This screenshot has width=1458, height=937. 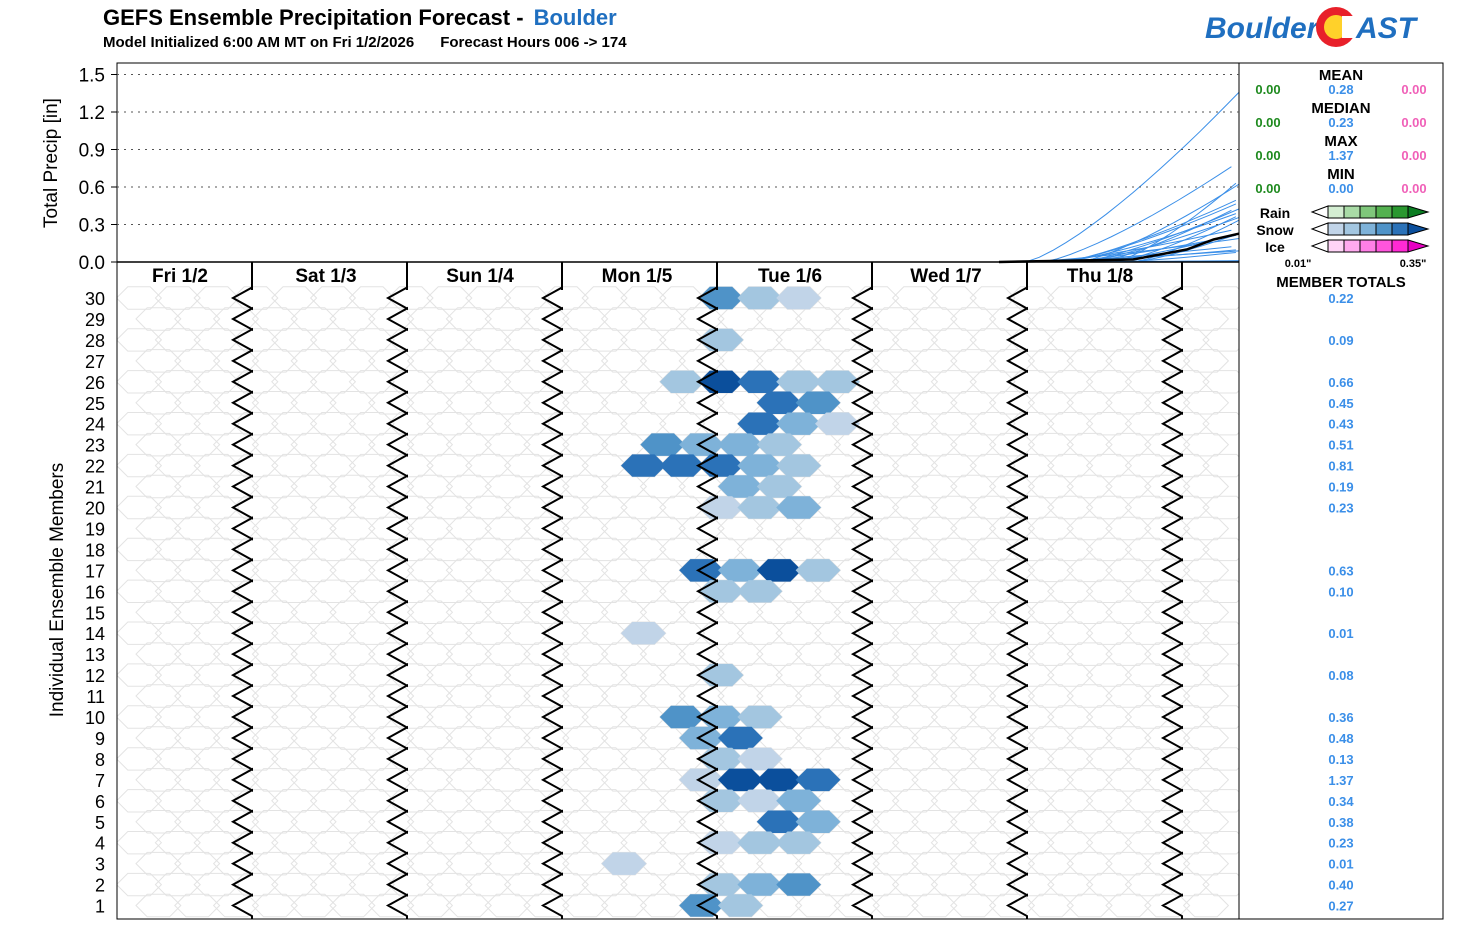 I want to click on member-total: 0.23, so click(x=1340, y=843).